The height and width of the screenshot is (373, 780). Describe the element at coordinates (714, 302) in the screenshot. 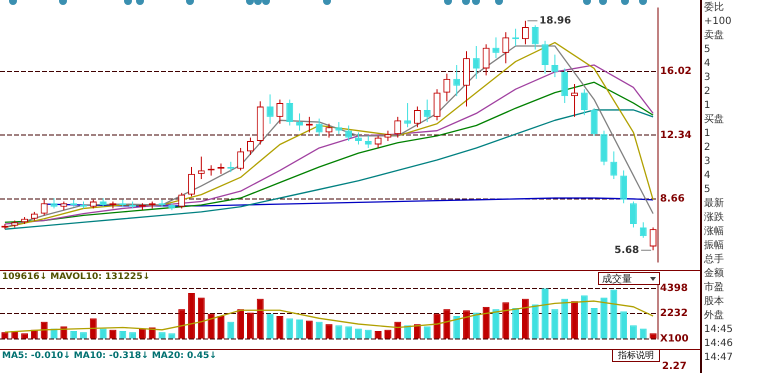

I see `text: 股本` at that location.